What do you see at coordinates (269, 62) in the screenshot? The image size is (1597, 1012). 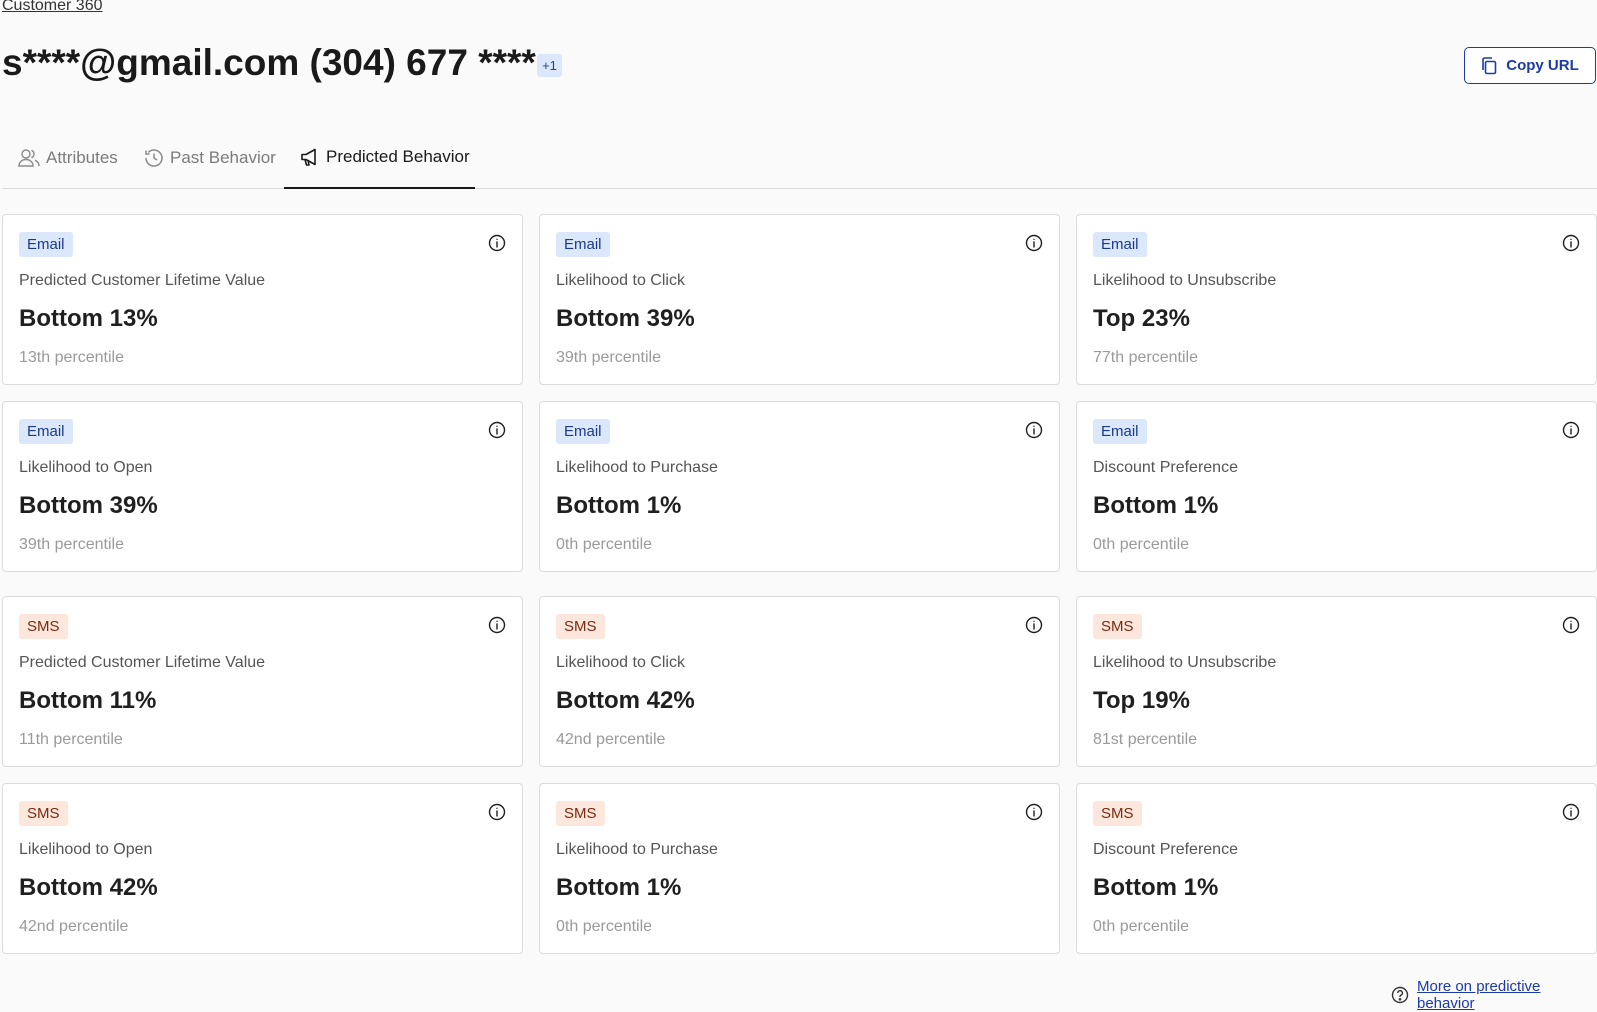 I see `page-title: s****@gmail.com (304) 677 ****` at bounding box center [269, 62].